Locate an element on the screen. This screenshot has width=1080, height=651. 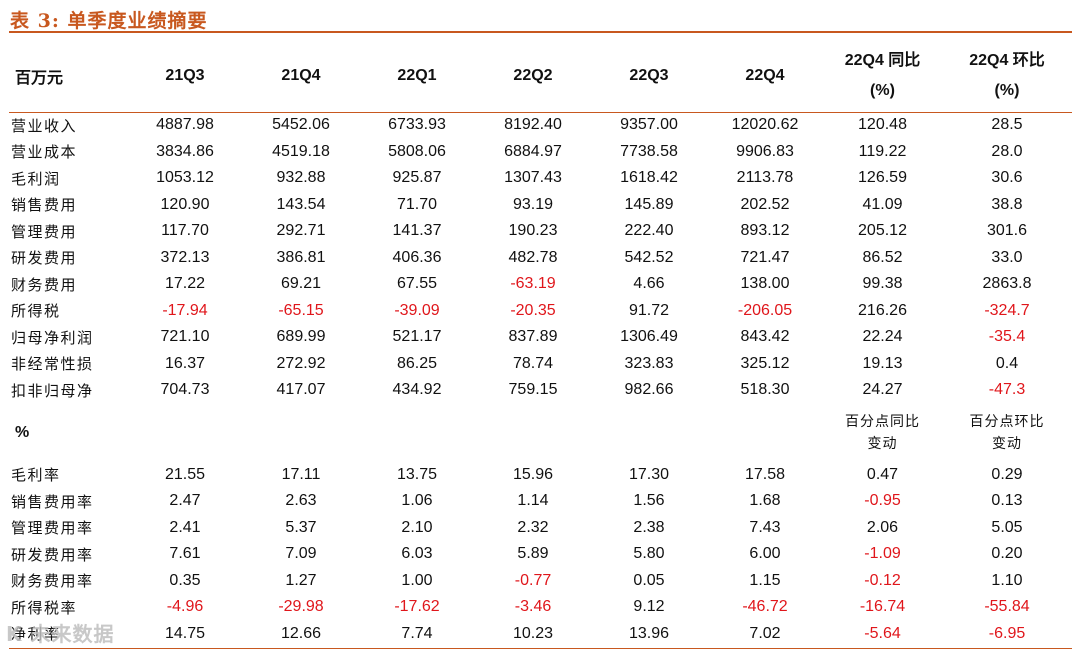
table-cell: 982.66 is located at coordinates (649, 390).